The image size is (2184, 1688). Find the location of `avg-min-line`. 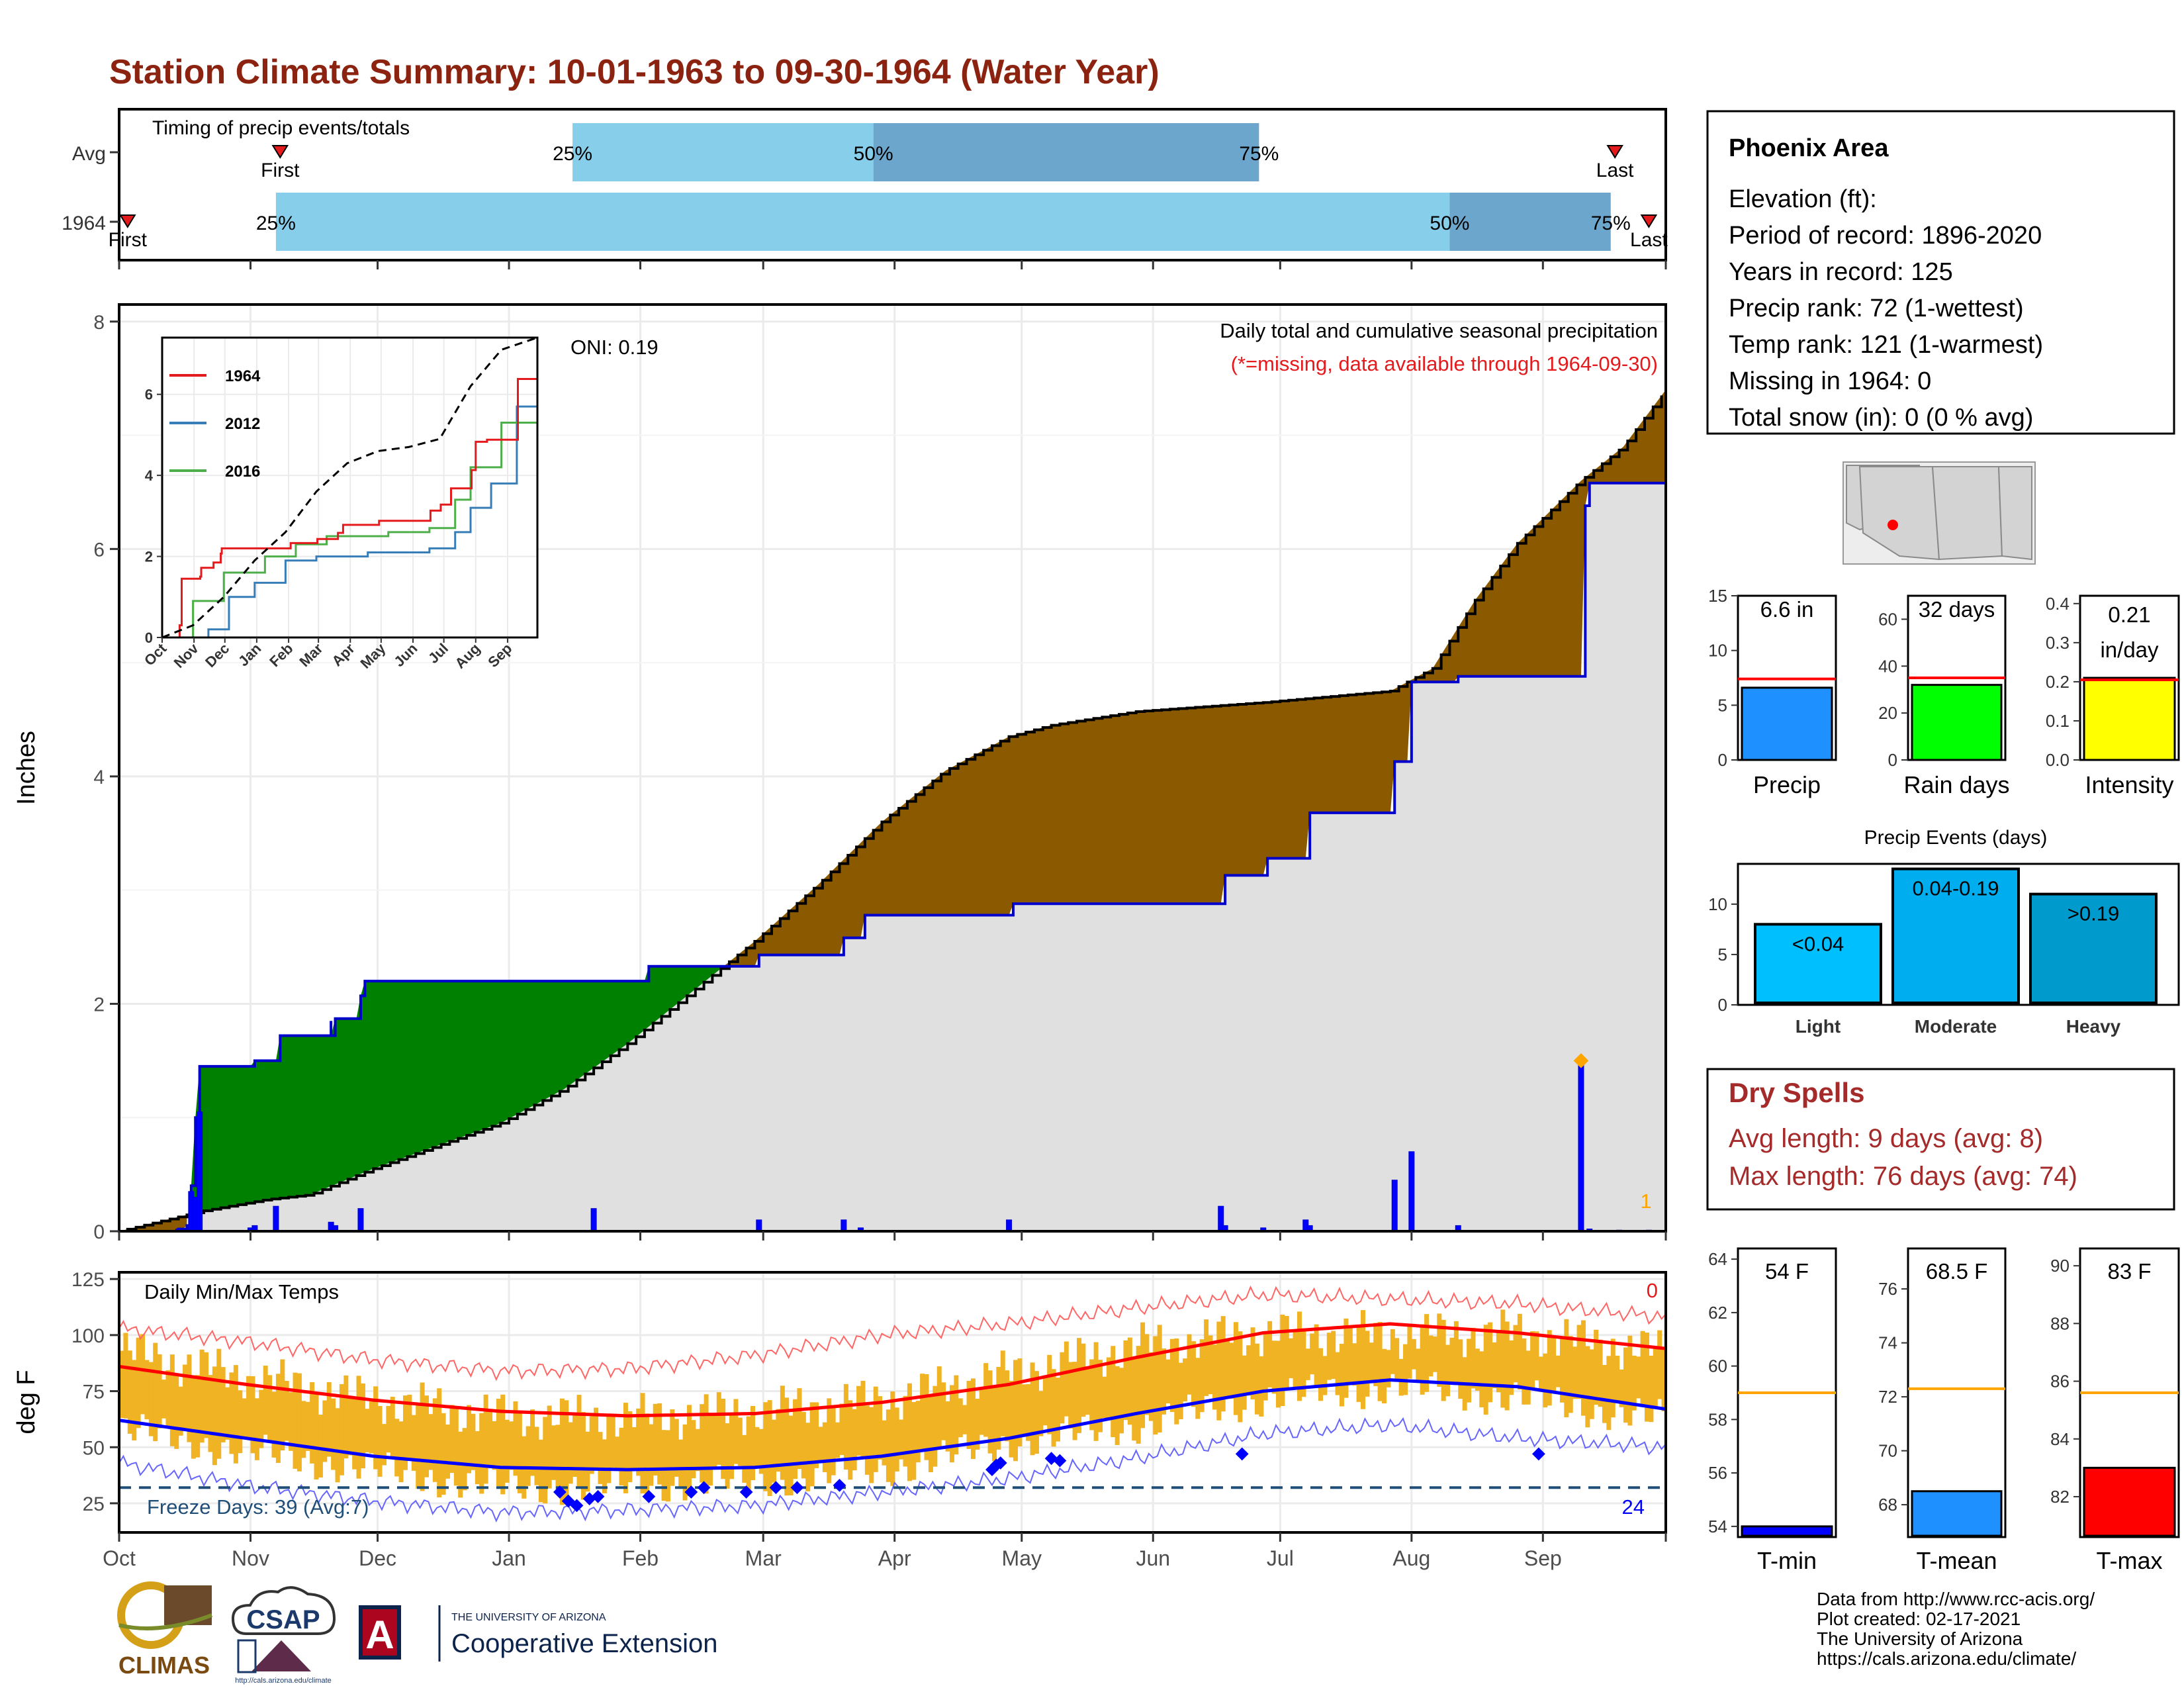

avg-min-line is located at coordinates (892, 1425).